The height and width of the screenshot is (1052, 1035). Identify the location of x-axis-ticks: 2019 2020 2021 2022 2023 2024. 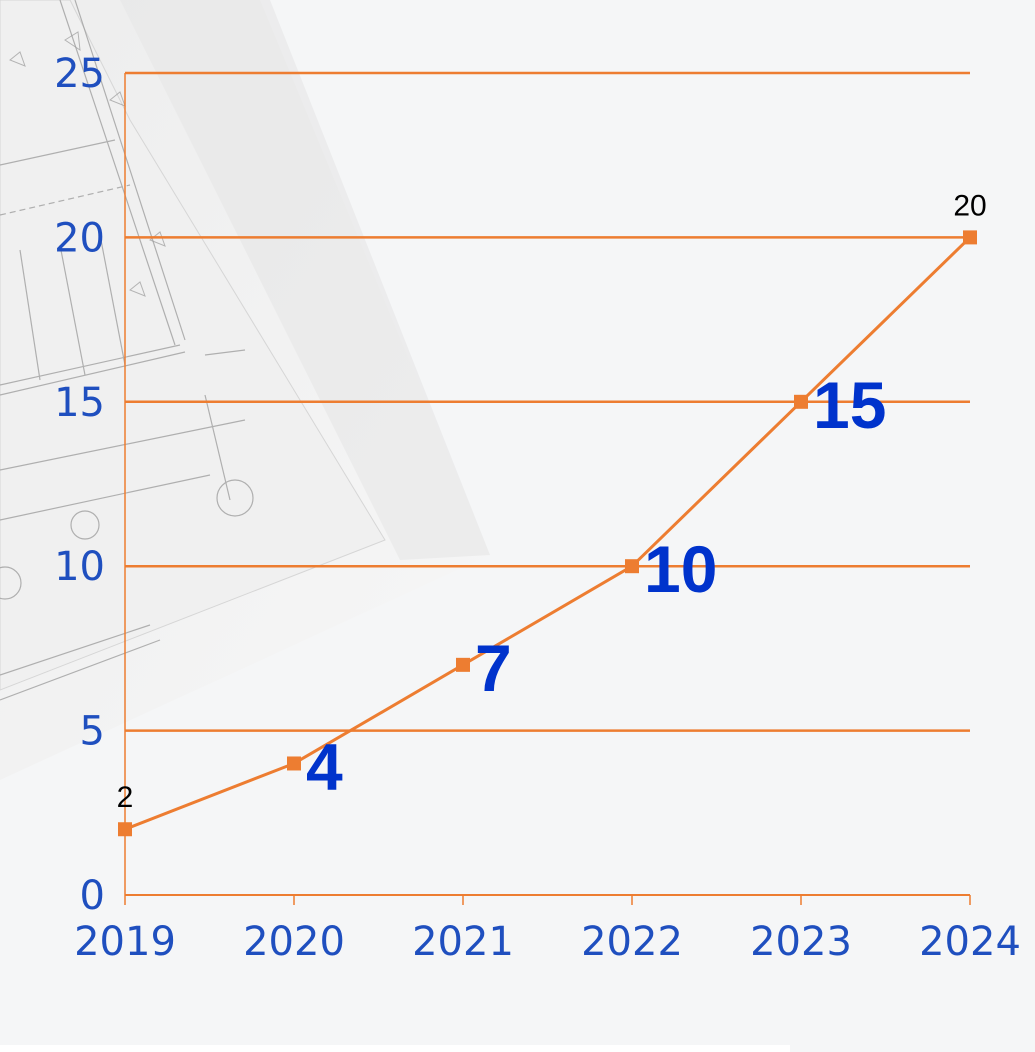
(547, 930).